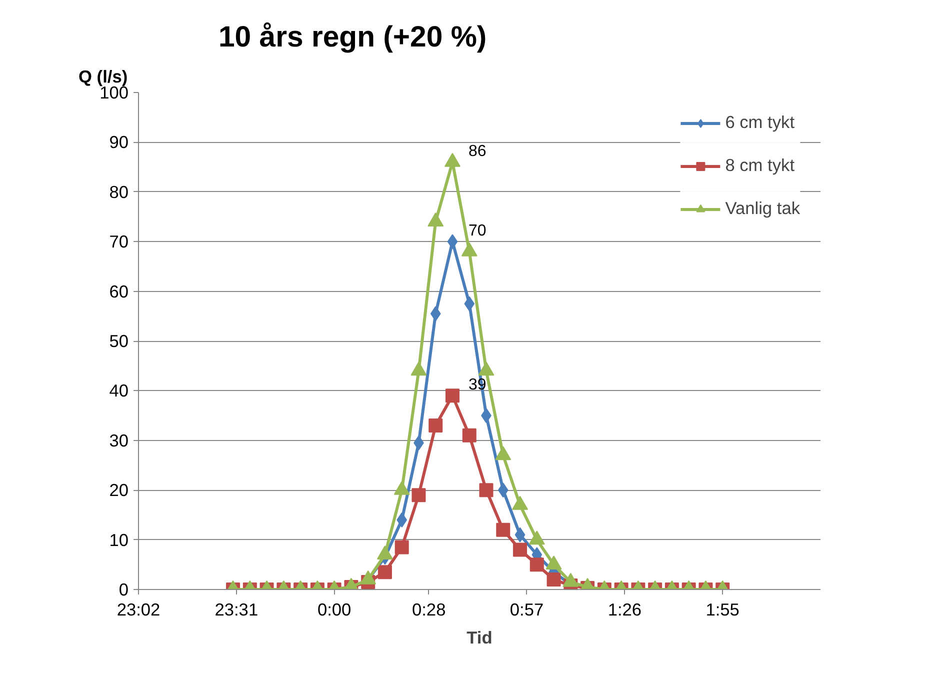  Describe the element at coordinates (527, 610) in the screenshot. I see `x-tick-label: 0:57` at that location.